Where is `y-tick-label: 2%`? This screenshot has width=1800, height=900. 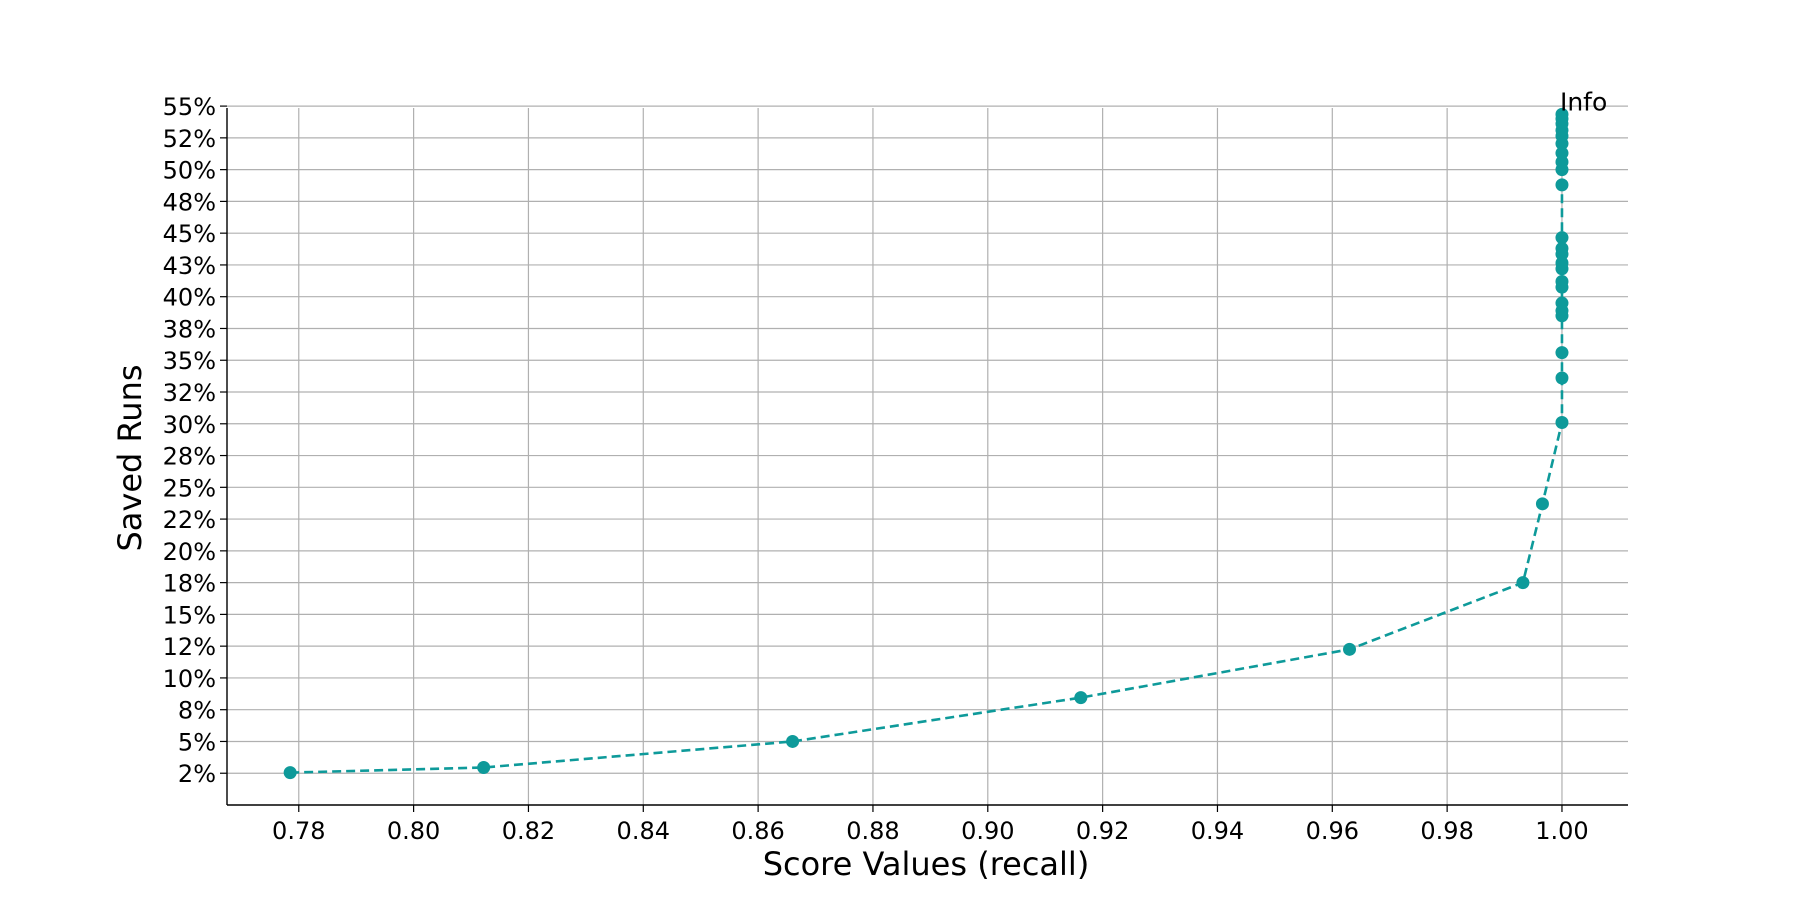
y-tick-label: 2% is located at coordinates (197, 774).